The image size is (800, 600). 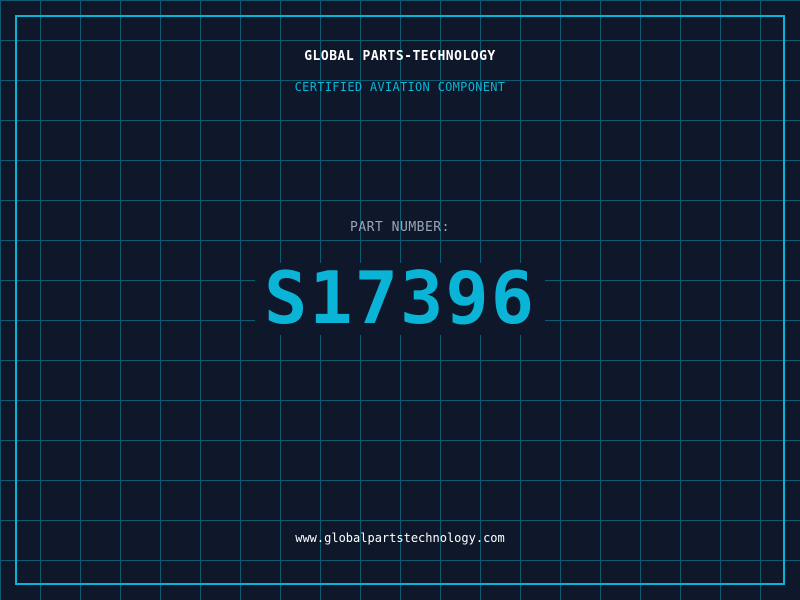 I want to click on part-number-backdrop, so click(x=400, y=299).